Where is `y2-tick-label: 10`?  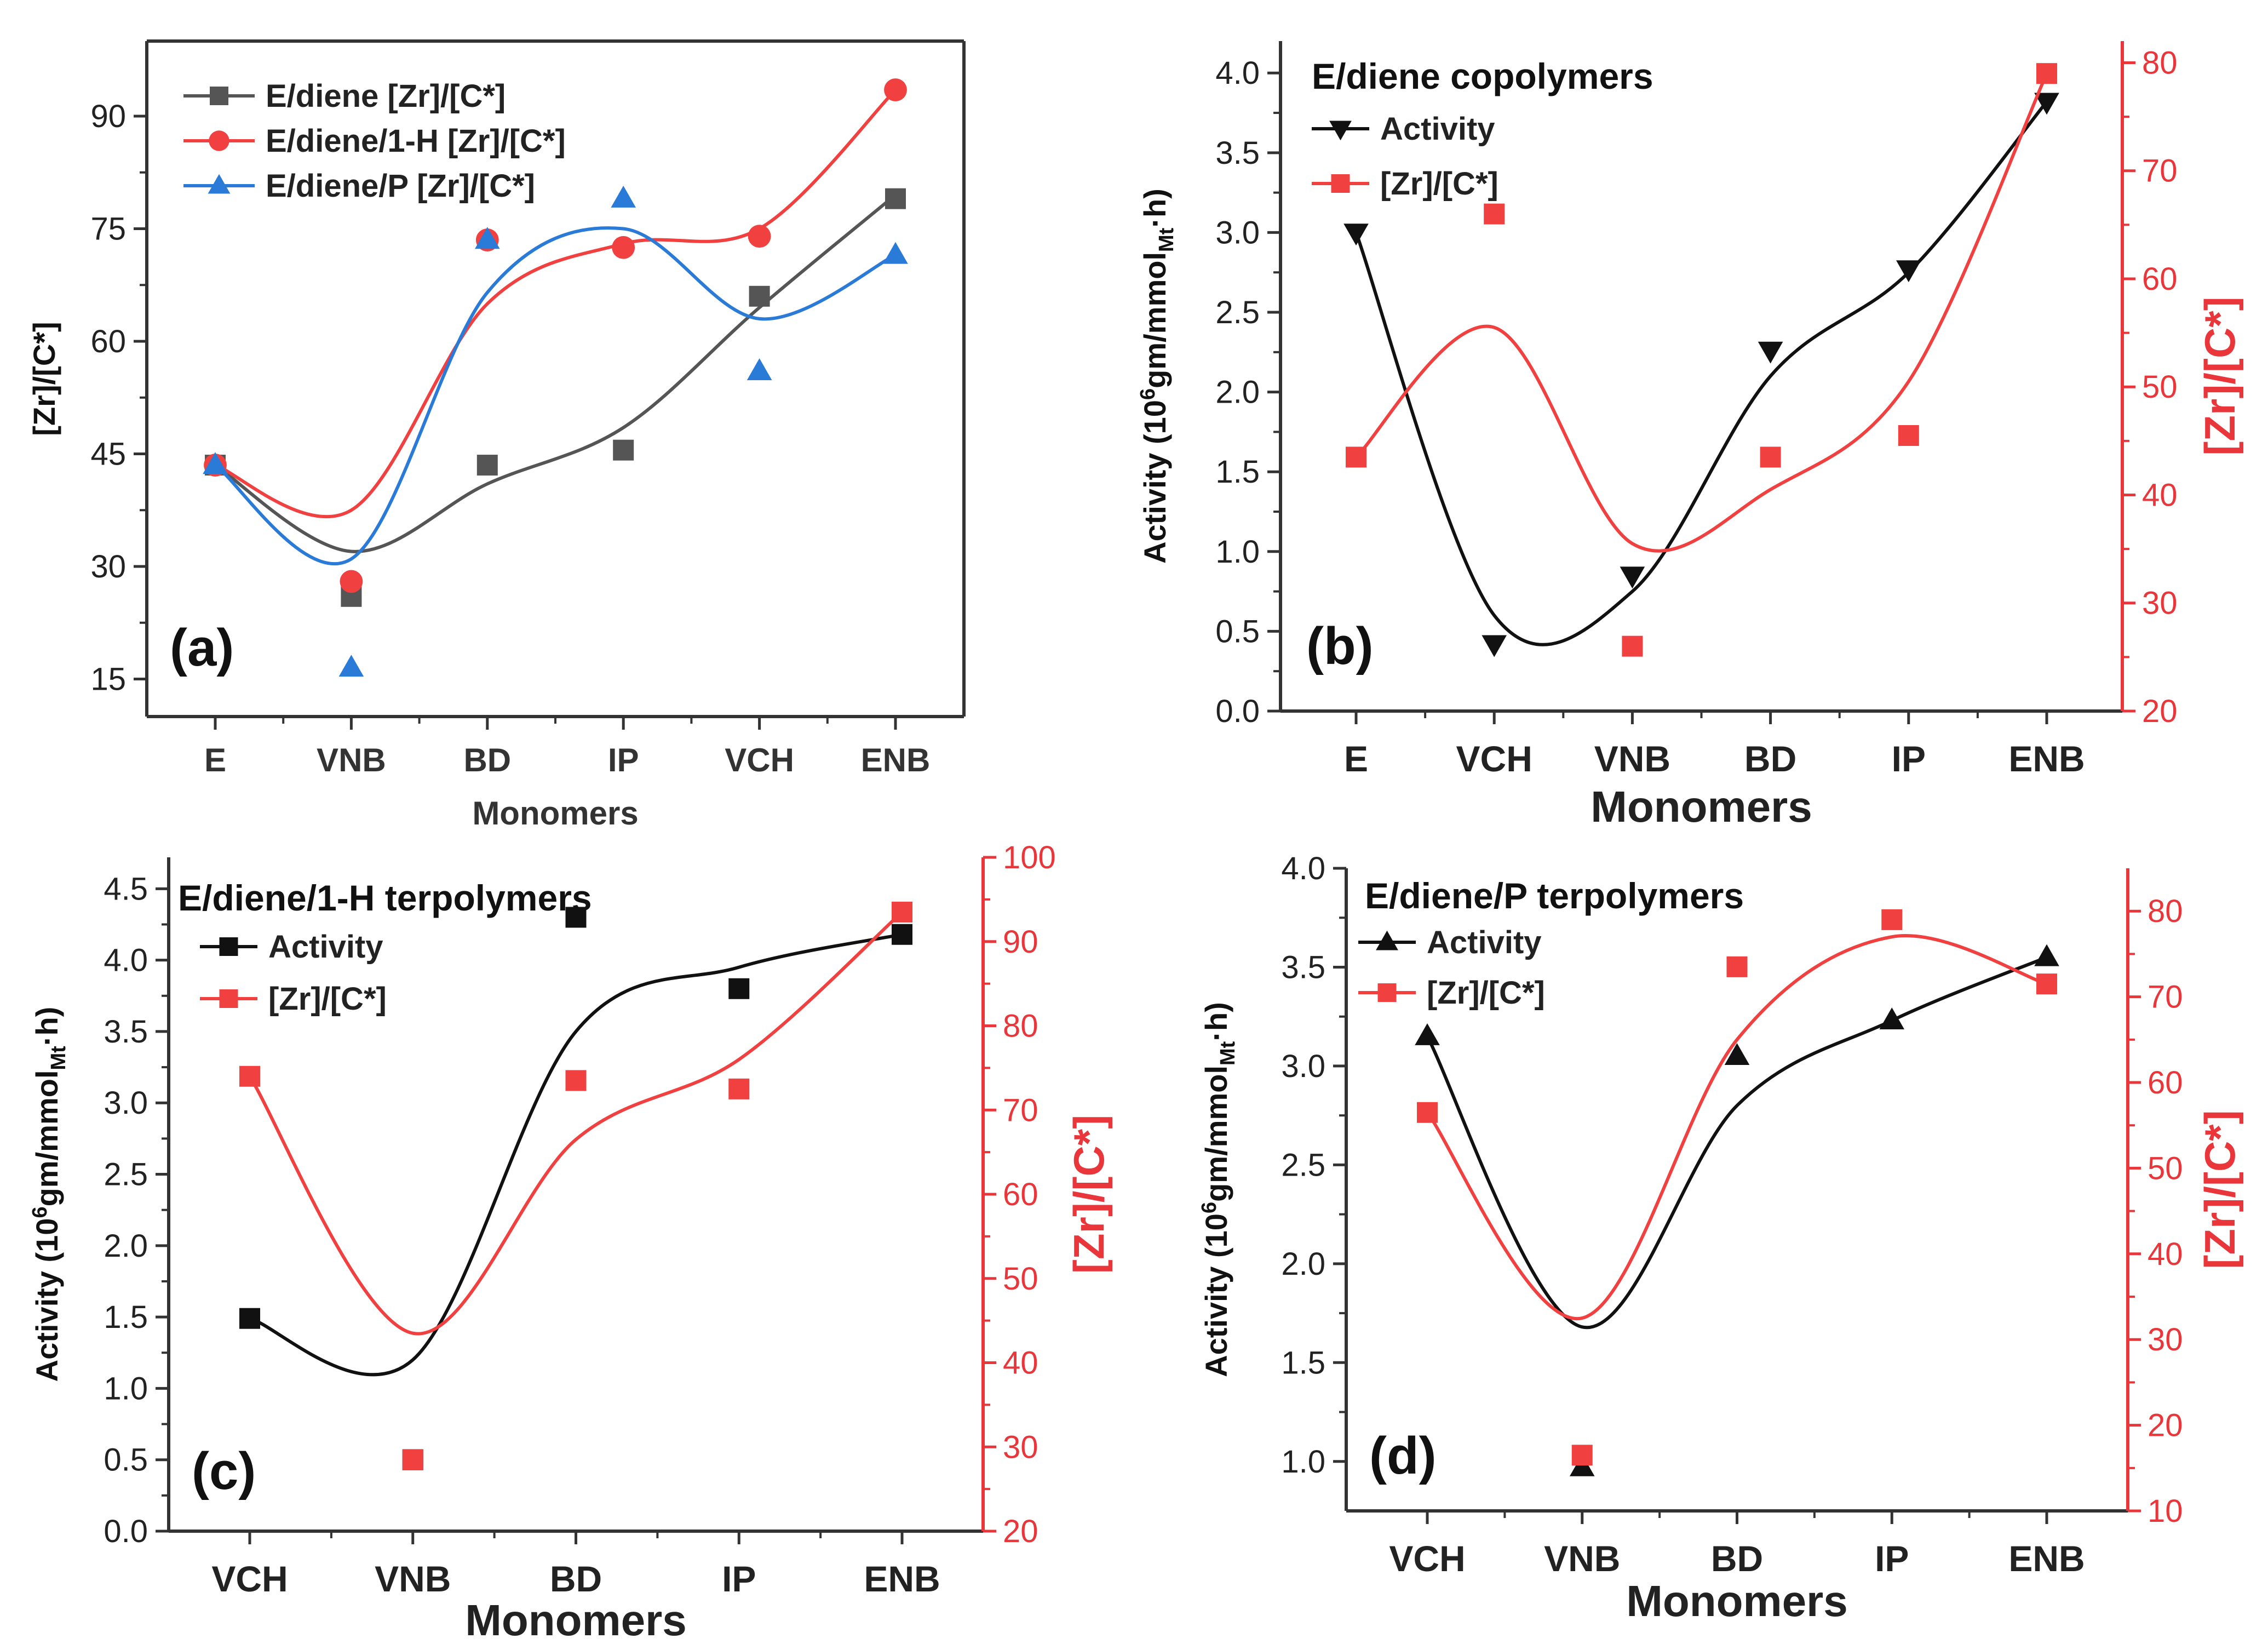
y2-tick-label: 10 is located at coordinates (2166, 1511).